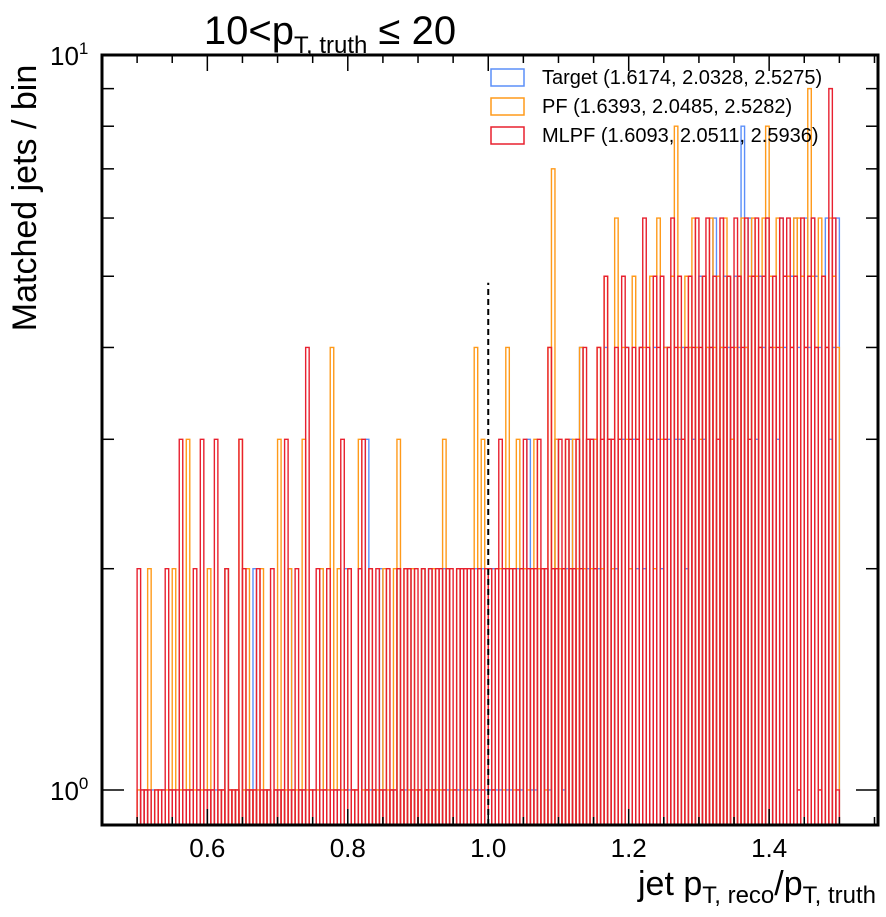 The image size is (886, 917). I want to click on x-tick-label: 1.2, so click(629, 848).